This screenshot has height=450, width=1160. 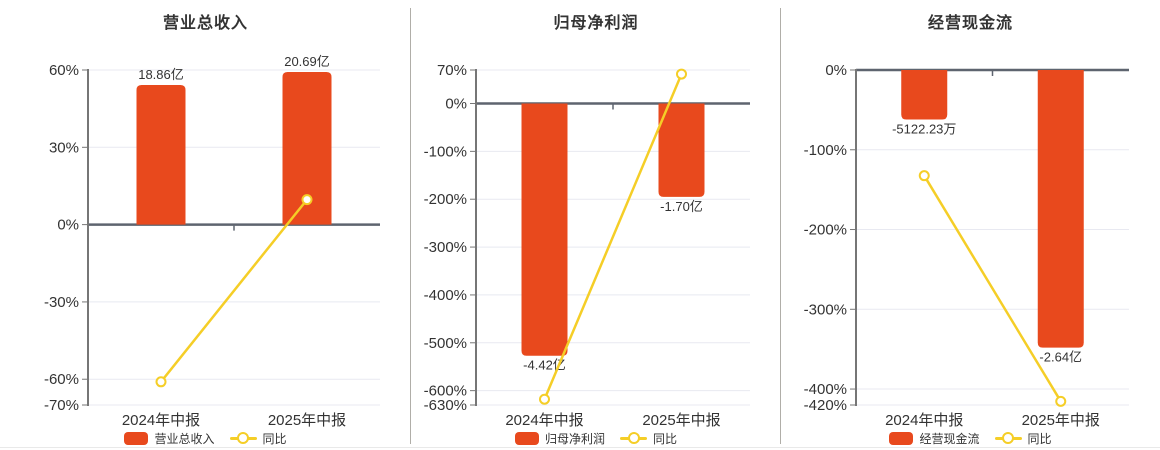 I want to click on y-tick-label: -70%, so click(x=61, y=405).